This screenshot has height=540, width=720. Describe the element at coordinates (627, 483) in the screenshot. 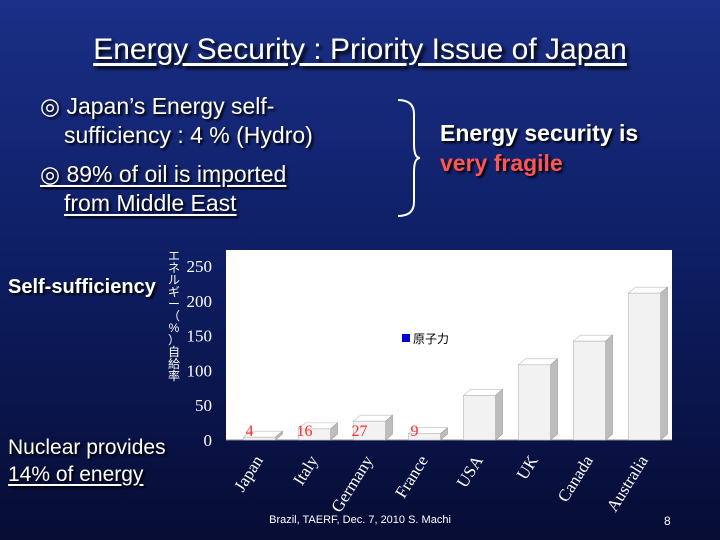

I see `x-label-australia: Australia` at that location.